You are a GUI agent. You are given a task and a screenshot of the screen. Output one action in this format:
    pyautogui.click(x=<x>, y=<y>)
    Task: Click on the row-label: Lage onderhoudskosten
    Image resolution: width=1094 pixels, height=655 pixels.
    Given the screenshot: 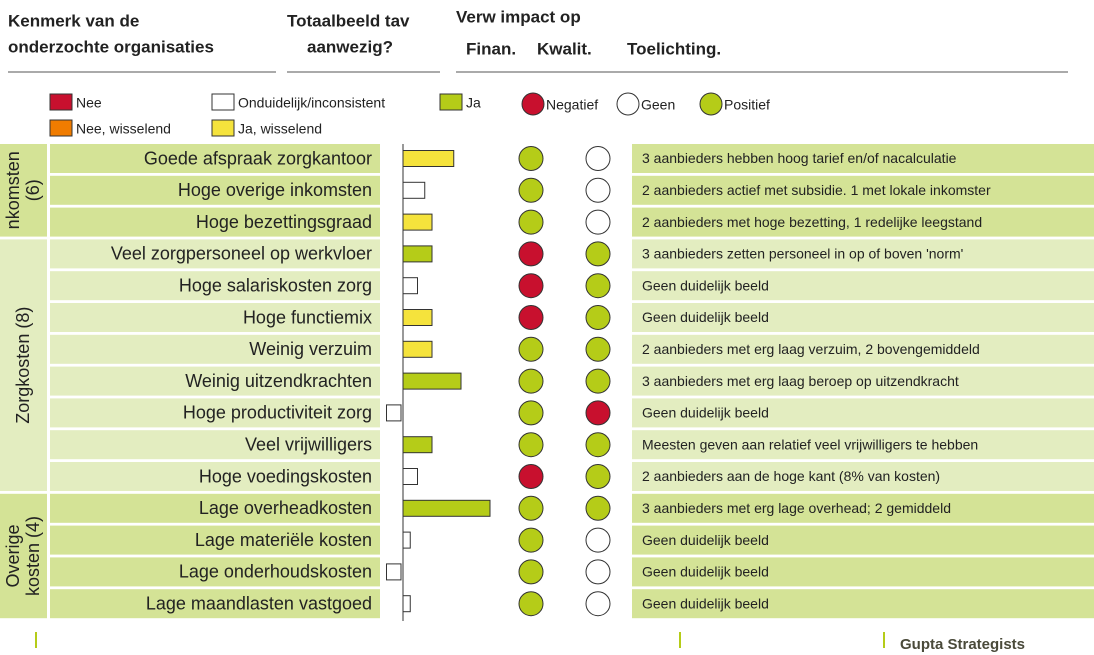 What is the action you would take?
    pyautogui.click(x=275, y=572)
    